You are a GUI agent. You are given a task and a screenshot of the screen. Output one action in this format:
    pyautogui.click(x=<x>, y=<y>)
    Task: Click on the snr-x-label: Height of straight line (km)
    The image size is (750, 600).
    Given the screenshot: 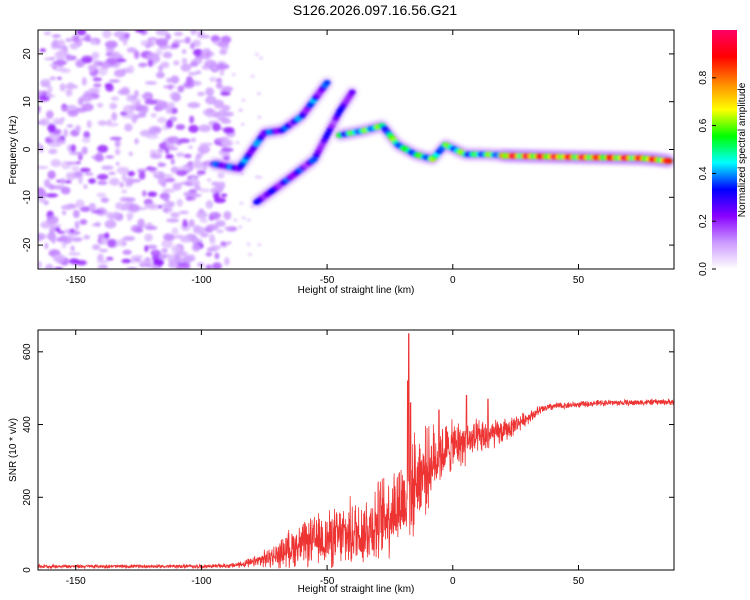 What is the action you would take?
    pyautogui.click(x=356, y=589)
    